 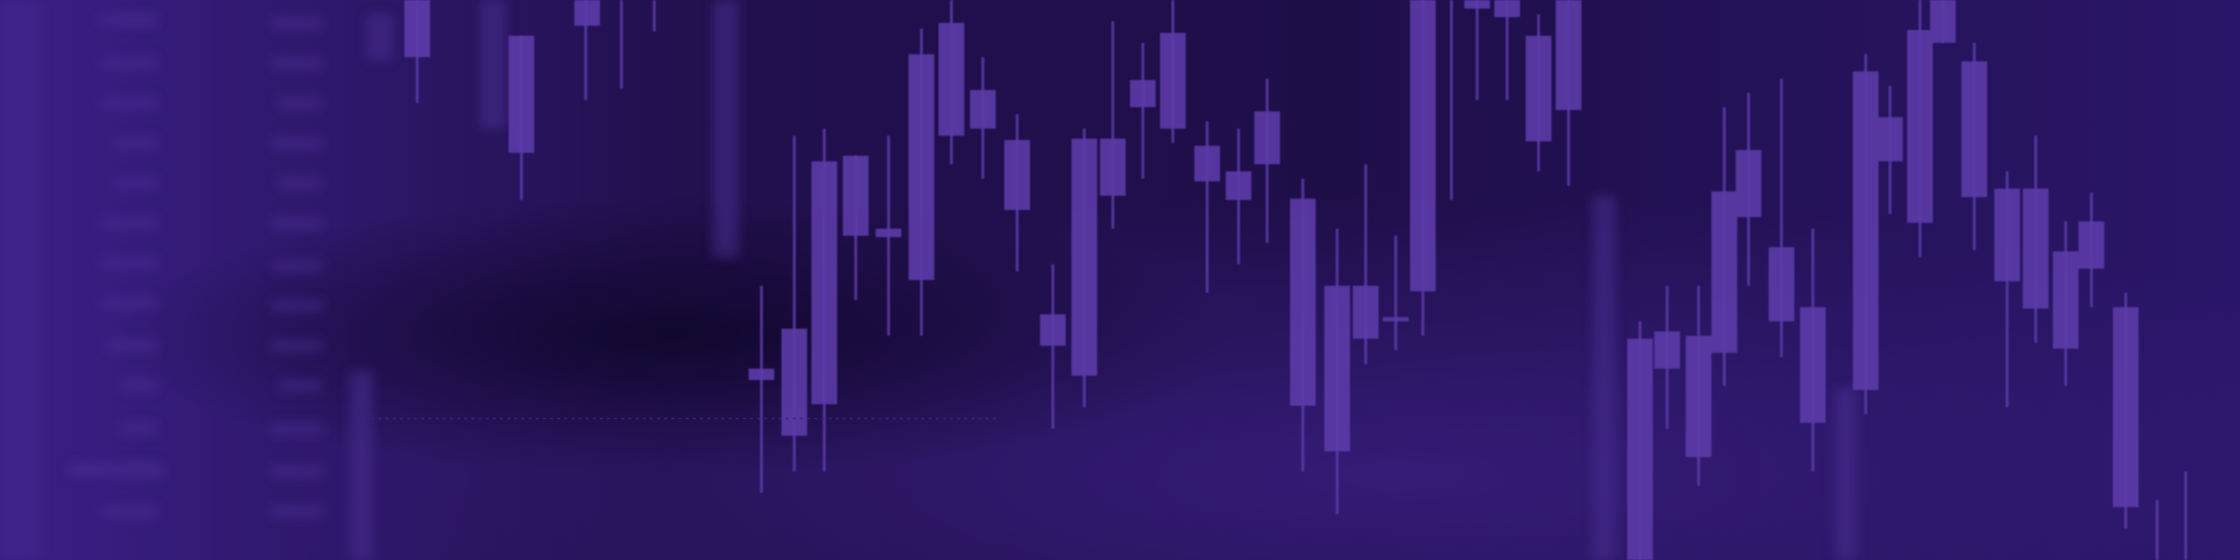 I want to click on blurred-scale, so click(x=161, y=280).